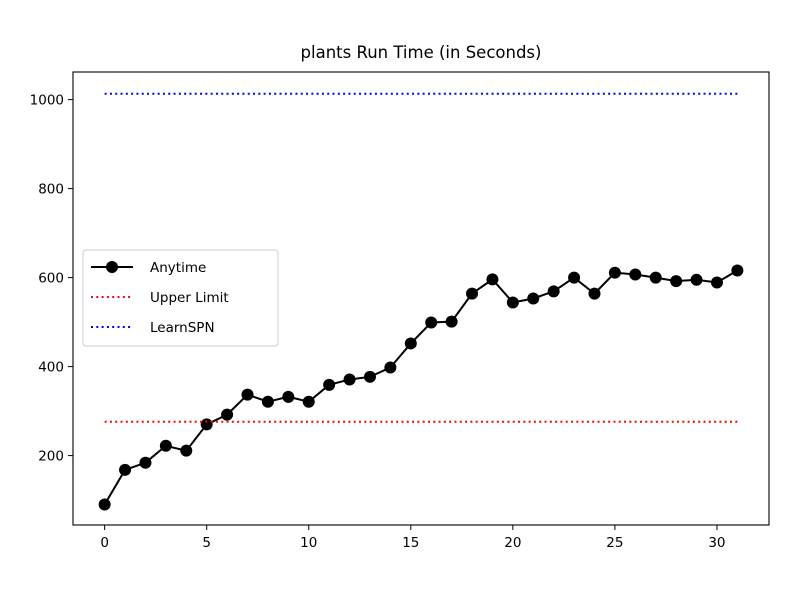 The image size is (799, 599). I want to click on legend-box, so click(180, 298).